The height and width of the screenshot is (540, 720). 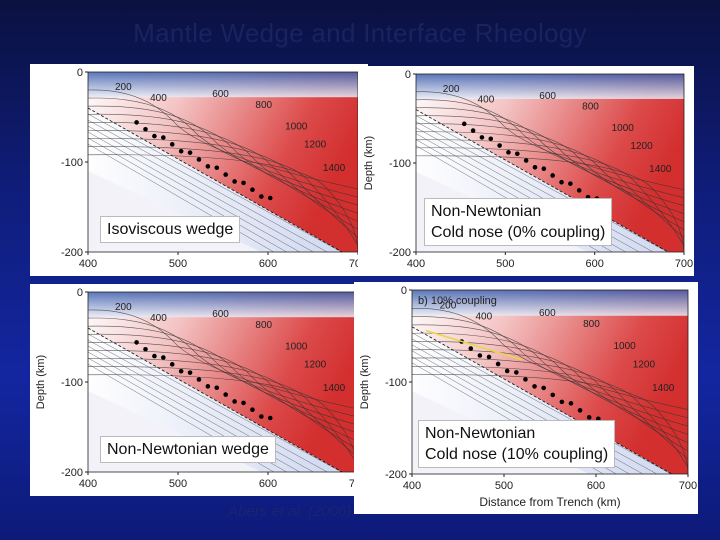 I want to click on contour-label: 1200, so click(x=641, y=146).